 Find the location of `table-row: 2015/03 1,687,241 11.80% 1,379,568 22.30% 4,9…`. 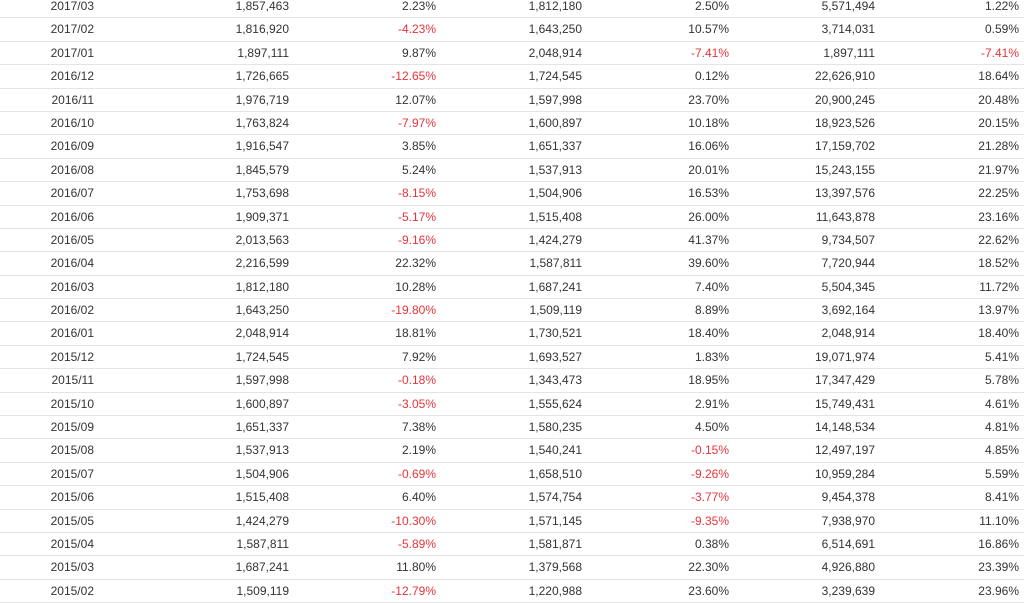

table-row: 2015/03 1,687,241 11.80% 1,379,568 22.30% 4,9… is located at coordinates (512, 568).